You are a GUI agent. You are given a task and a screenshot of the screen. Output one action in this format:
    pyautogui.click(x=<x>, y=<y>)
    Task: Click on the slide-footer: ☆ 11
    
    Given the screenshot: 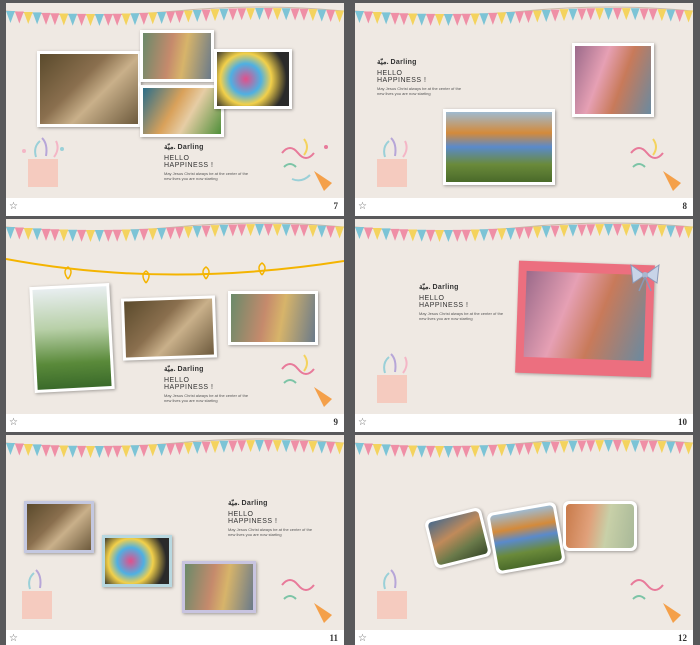 What is the action you would take?
    pyautogui.click(x=175, y=637)
    